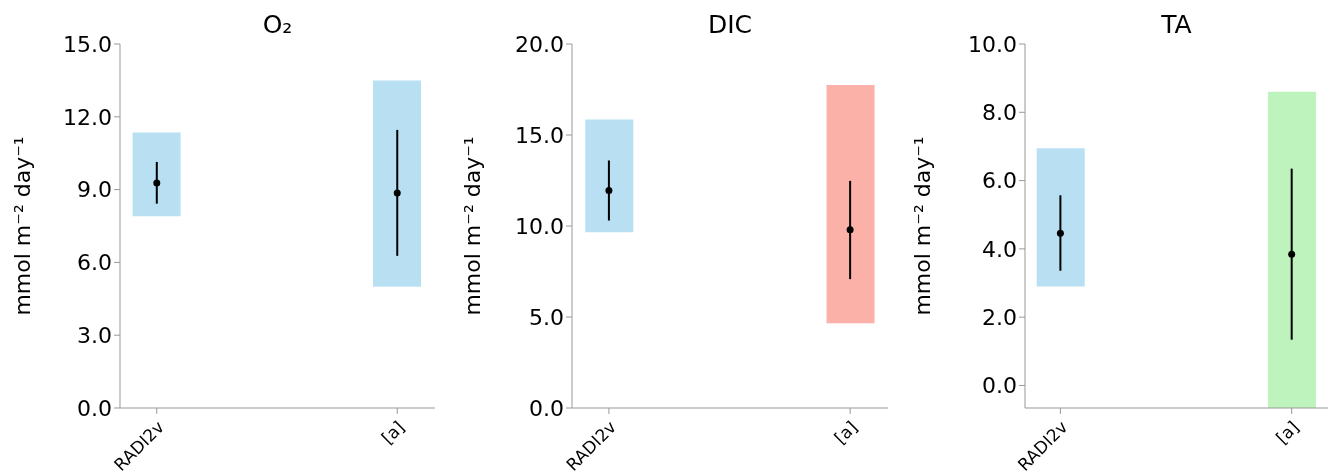 Image resolution: width=1331 pixels, height=472 pixels. Describe the element at coordinates (999, 113) in the screenshot. I see `y-tick-label: 8.0` at that location.